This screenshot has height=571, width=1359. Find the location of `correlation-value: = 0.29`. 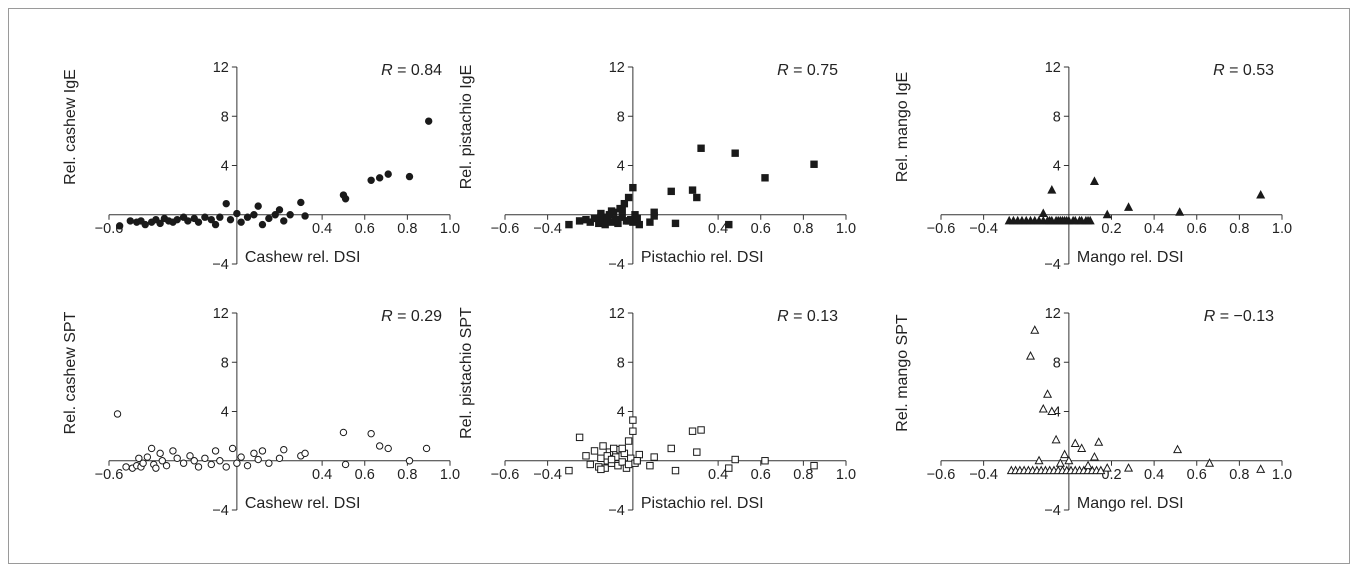

correlation-value: = 0.29 is located at coordinates (417, 316).